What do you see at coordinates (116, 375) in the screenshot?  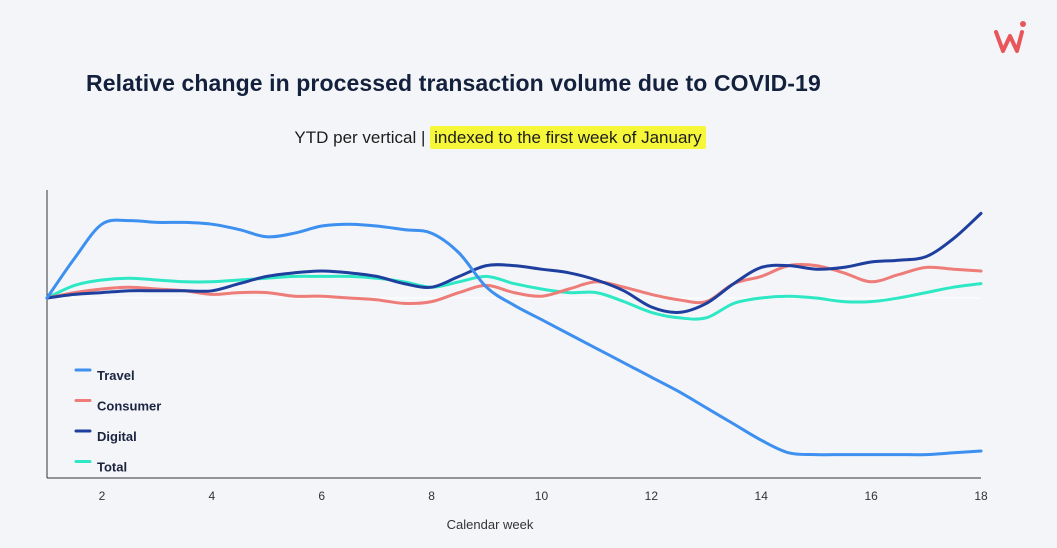 I see `legend-label-travel: Travel` at bounding box center [116, 375].